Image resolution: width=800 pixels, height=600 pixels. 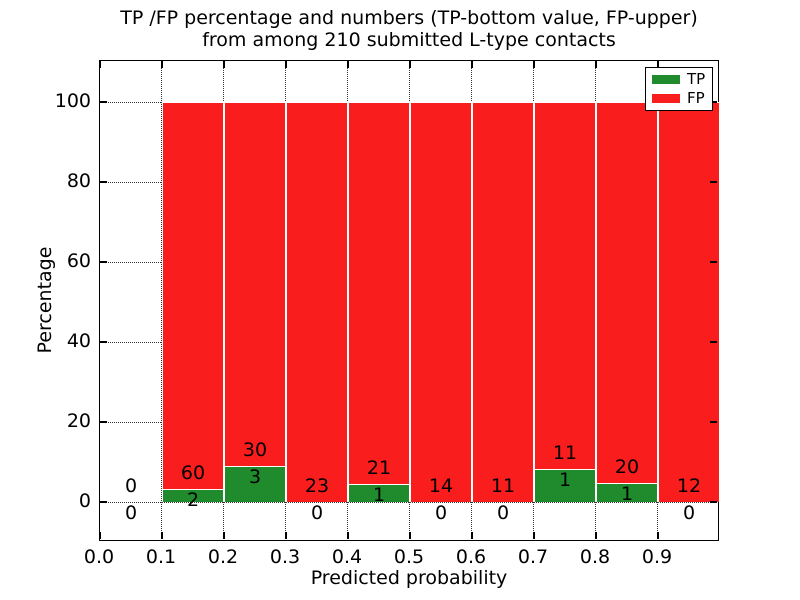 What do you see at coordinates (533, 557) in the screenshot?
I see `x-tick-label: 0.7` at bounding box center [533, 557].